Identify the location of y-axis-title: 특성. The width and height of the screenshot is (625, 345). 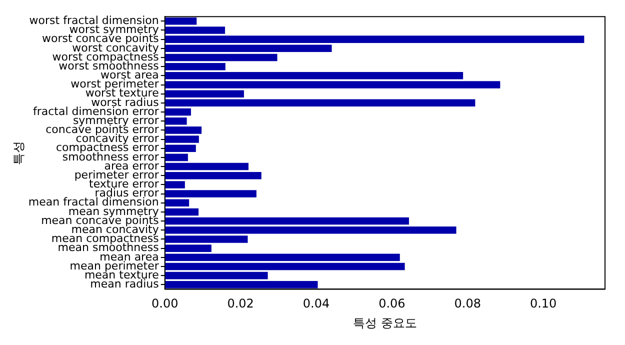
(18, 152).